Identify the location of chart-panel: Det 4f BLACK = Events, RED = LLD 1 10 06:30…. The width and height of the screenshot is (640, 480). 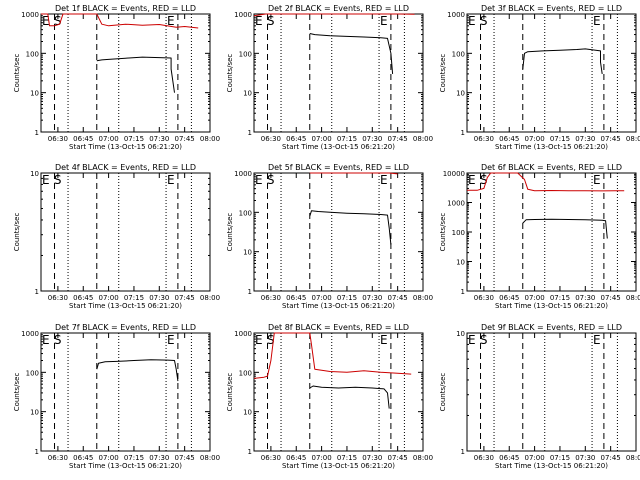
(116, 236).